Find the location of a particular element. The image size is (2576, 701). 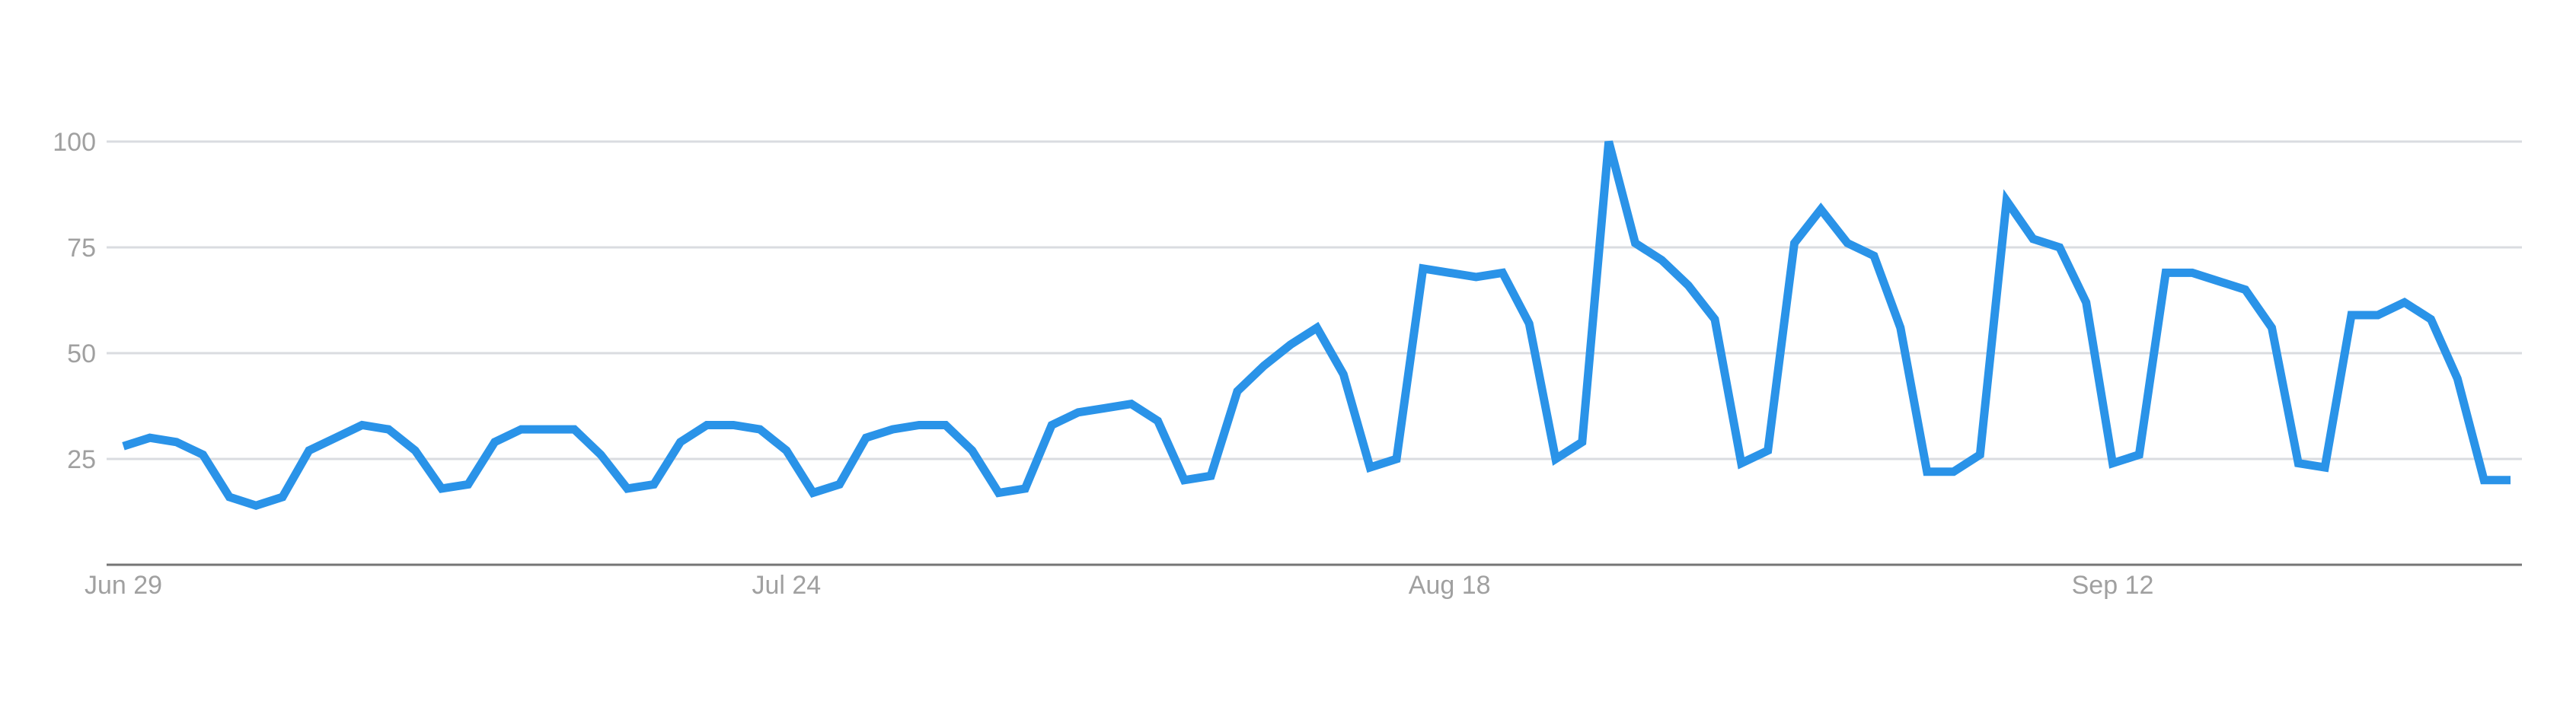

y-tick-label-100: 100 is located at coordinates (74, 142).